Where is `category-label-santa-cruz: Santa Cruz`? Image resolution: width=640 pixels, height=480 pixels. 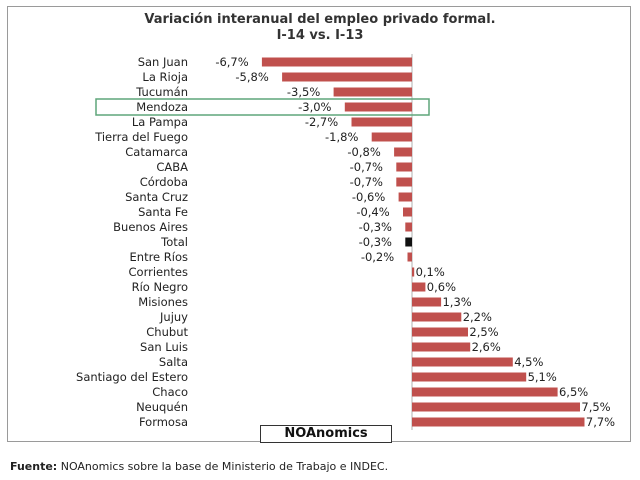 category-label-santa-cruz: Santa Cruz is located at coordinates (156, 197).